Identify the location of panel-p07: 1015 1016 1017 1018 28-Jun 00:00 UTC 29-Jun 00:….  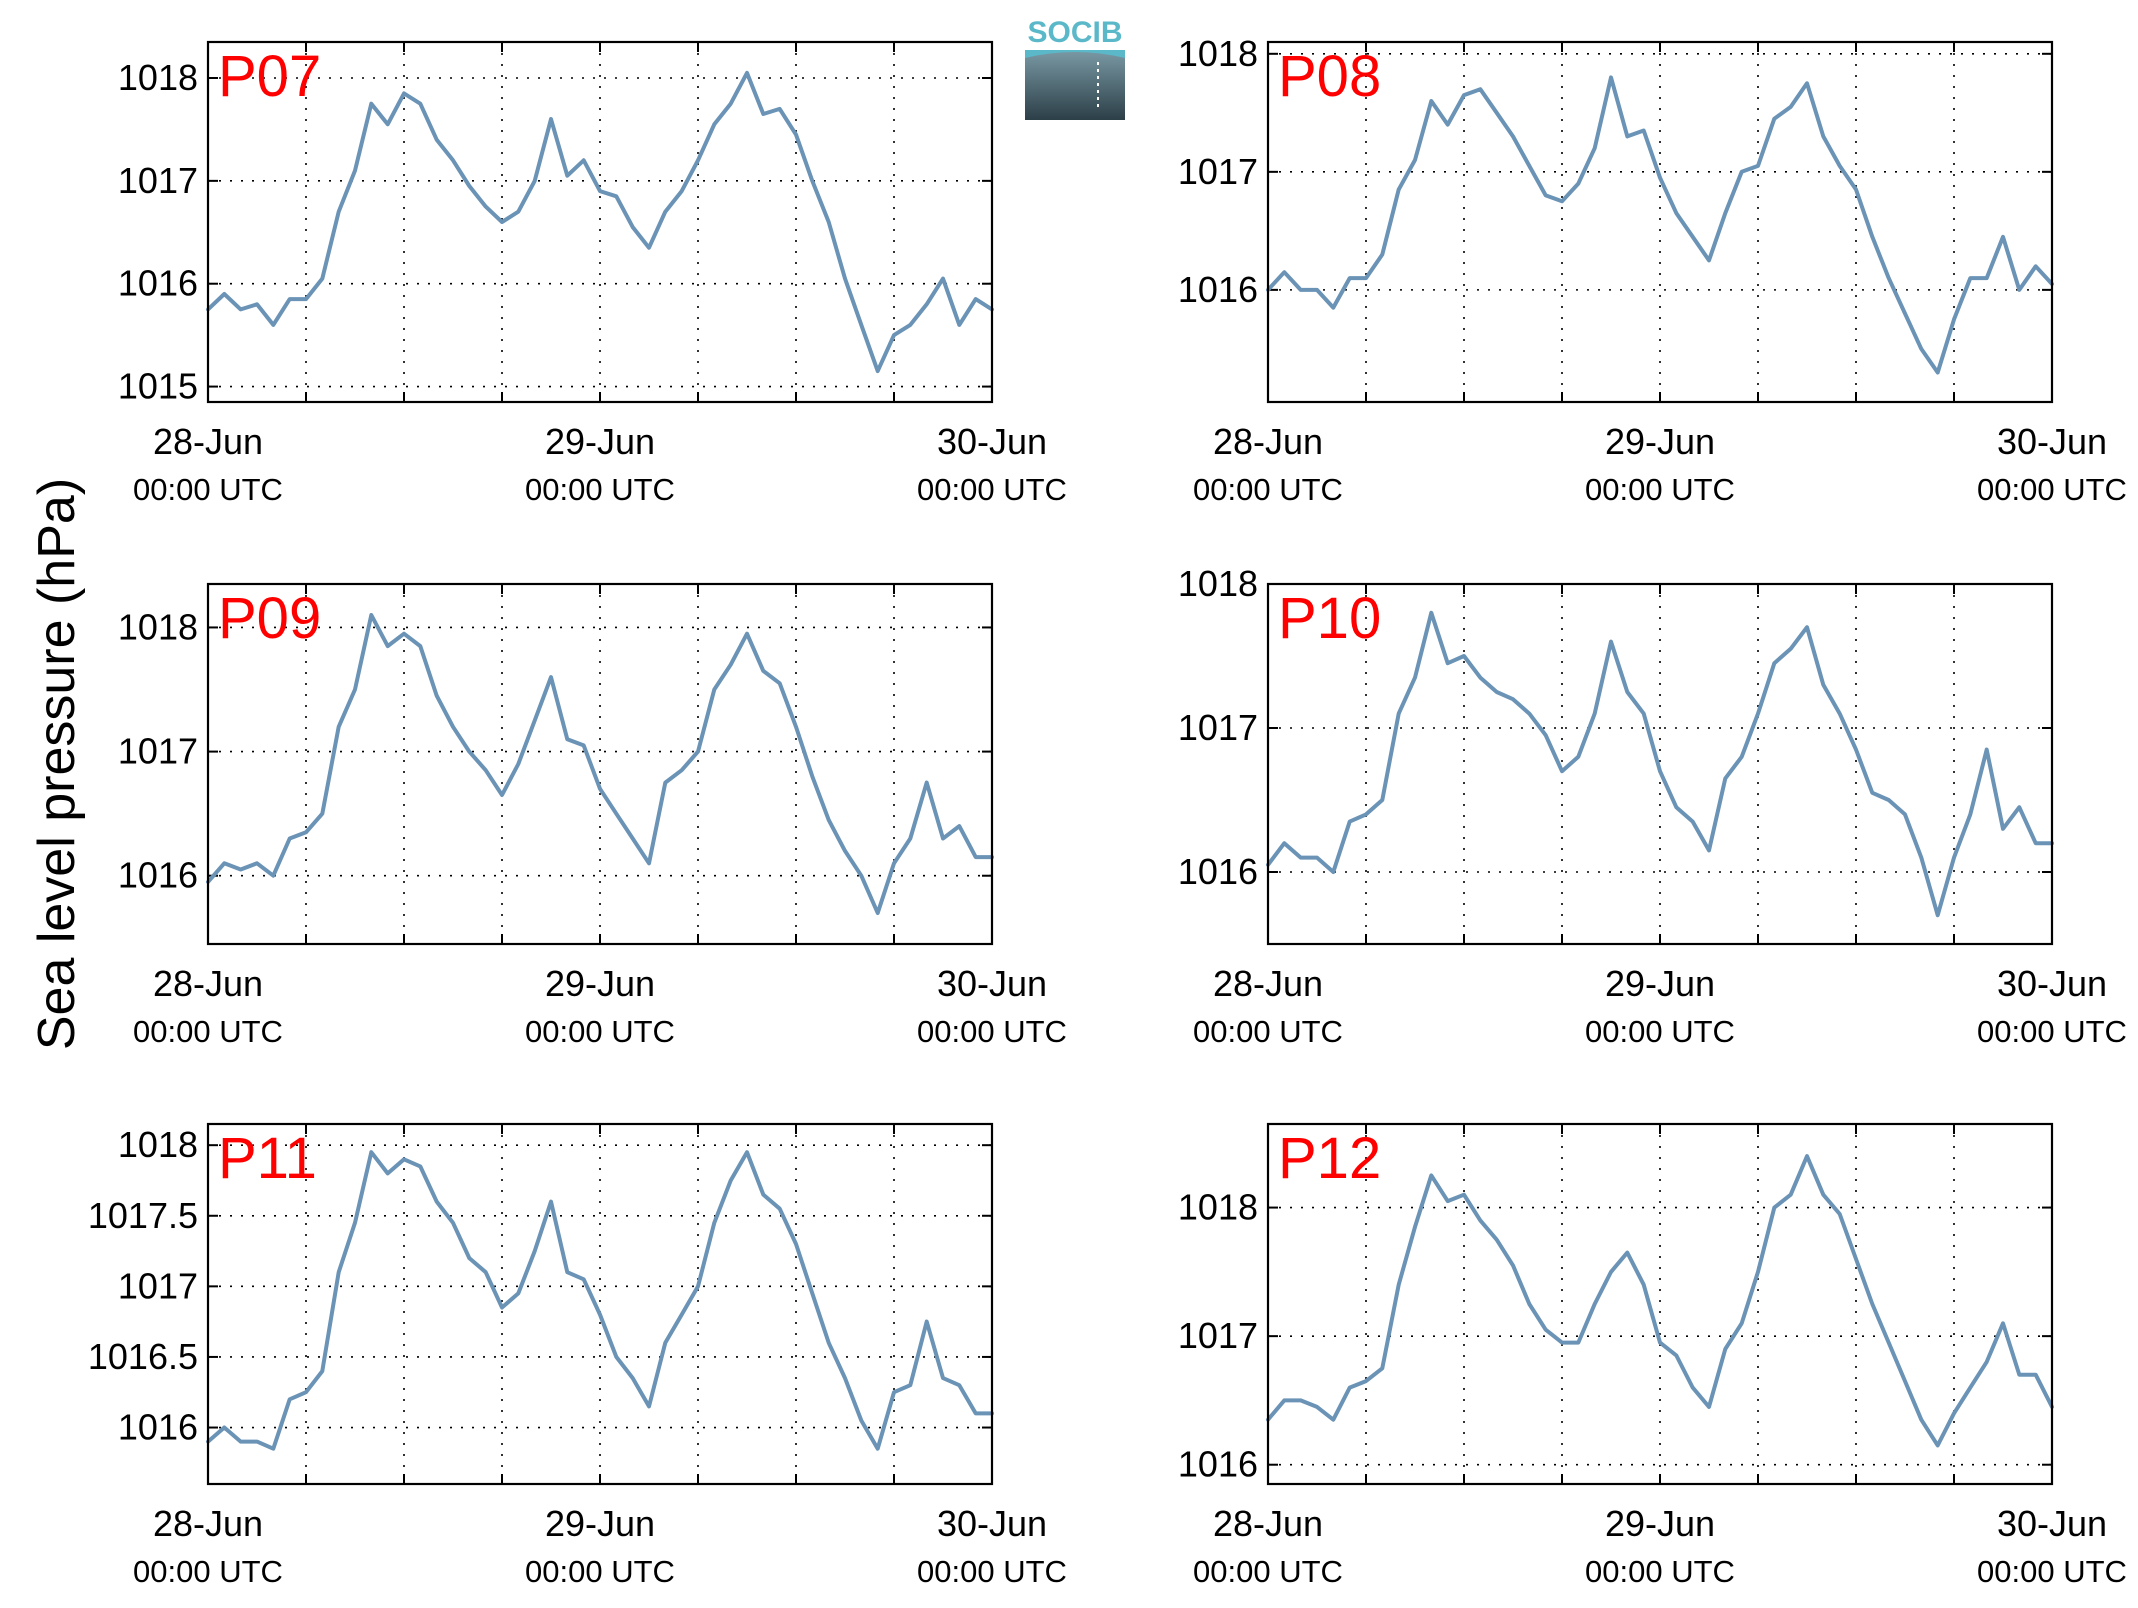
(592, 273).